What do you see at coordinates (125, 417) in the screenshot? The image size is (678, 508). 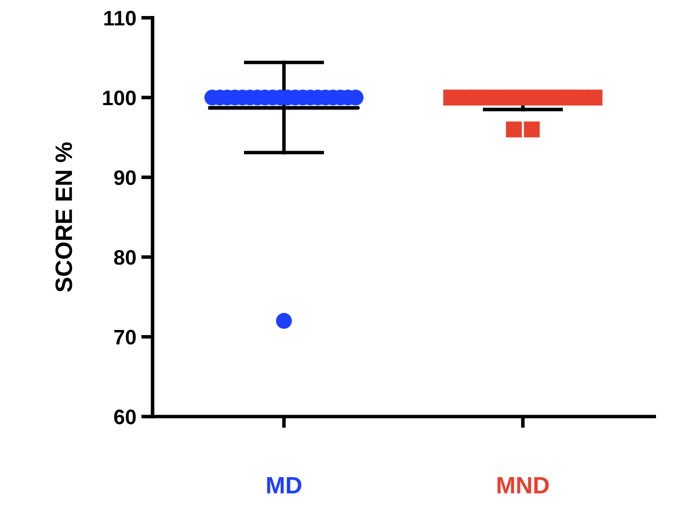 I see `y-tick-label: 60` at bounding box center [125, 417].